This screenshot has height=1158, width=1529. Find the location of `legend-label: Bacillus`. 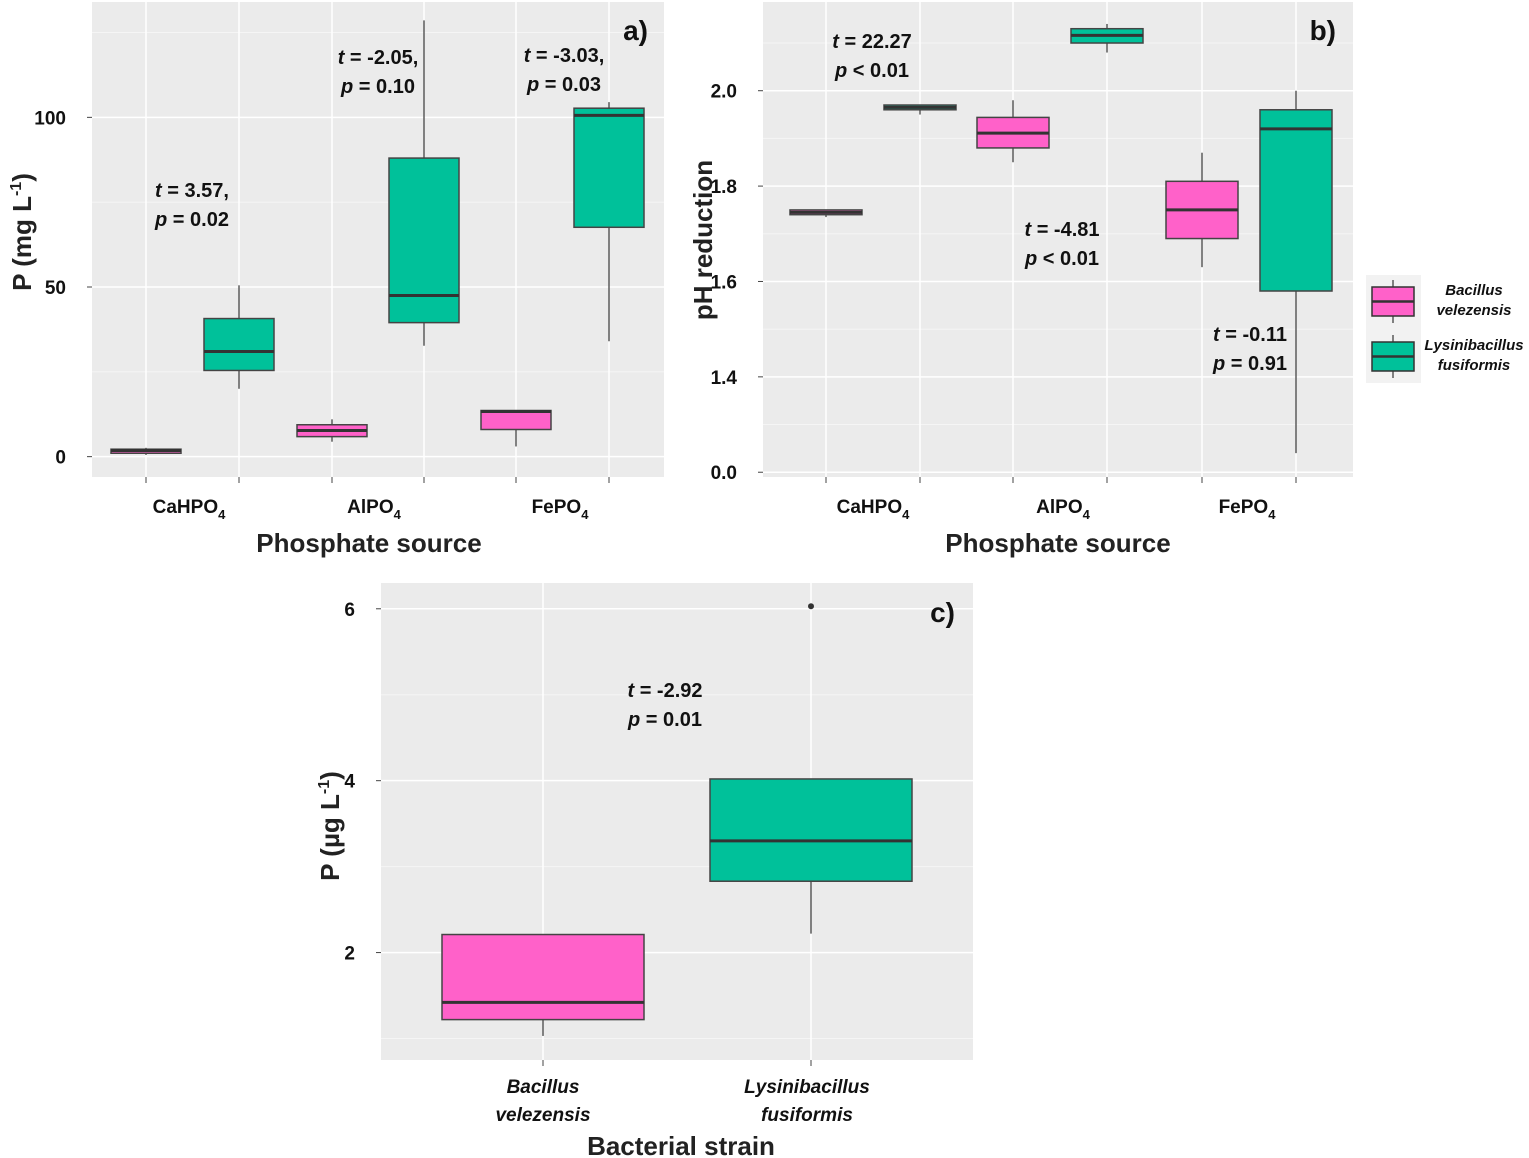

legend-label: Bacillus is located at coordinates (1474, 290).